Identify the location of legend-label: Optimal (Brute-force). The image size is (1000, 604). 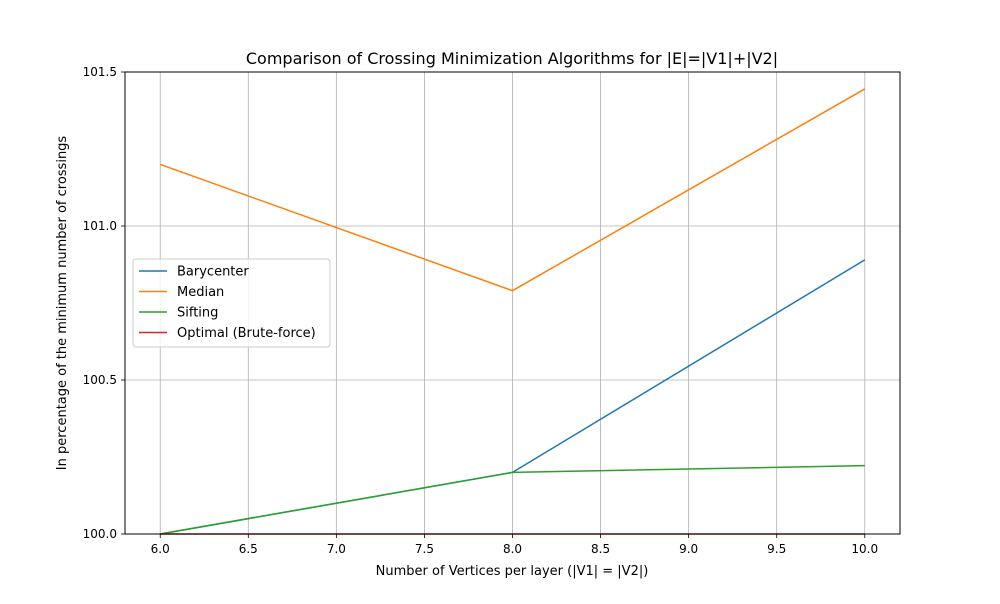
(246, 333).